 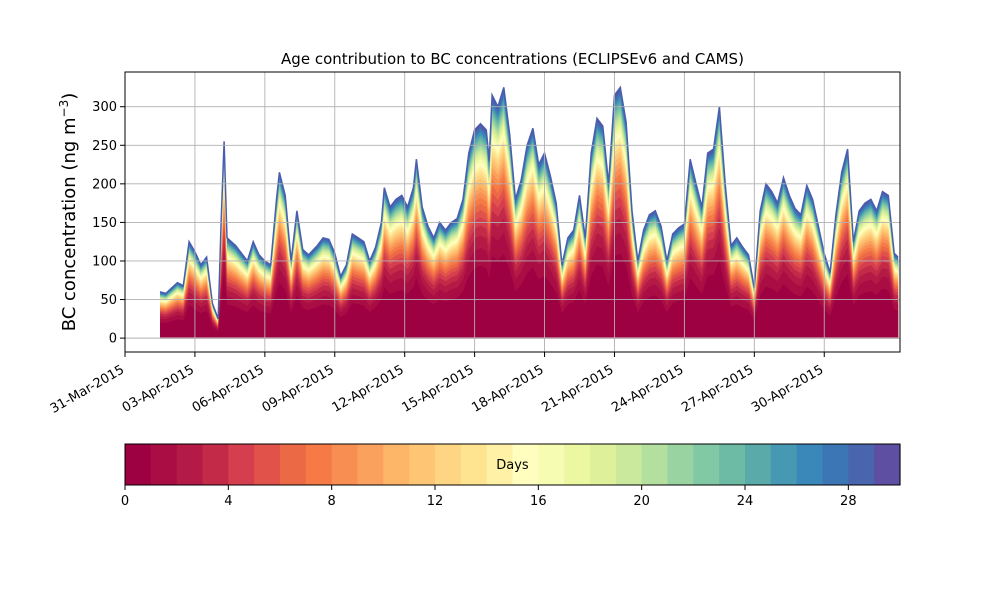 What do you see at coordinates (641, 501) in the screenshot?
I see `colorbar-tick-label: 20` at bounding box center [641, 501].